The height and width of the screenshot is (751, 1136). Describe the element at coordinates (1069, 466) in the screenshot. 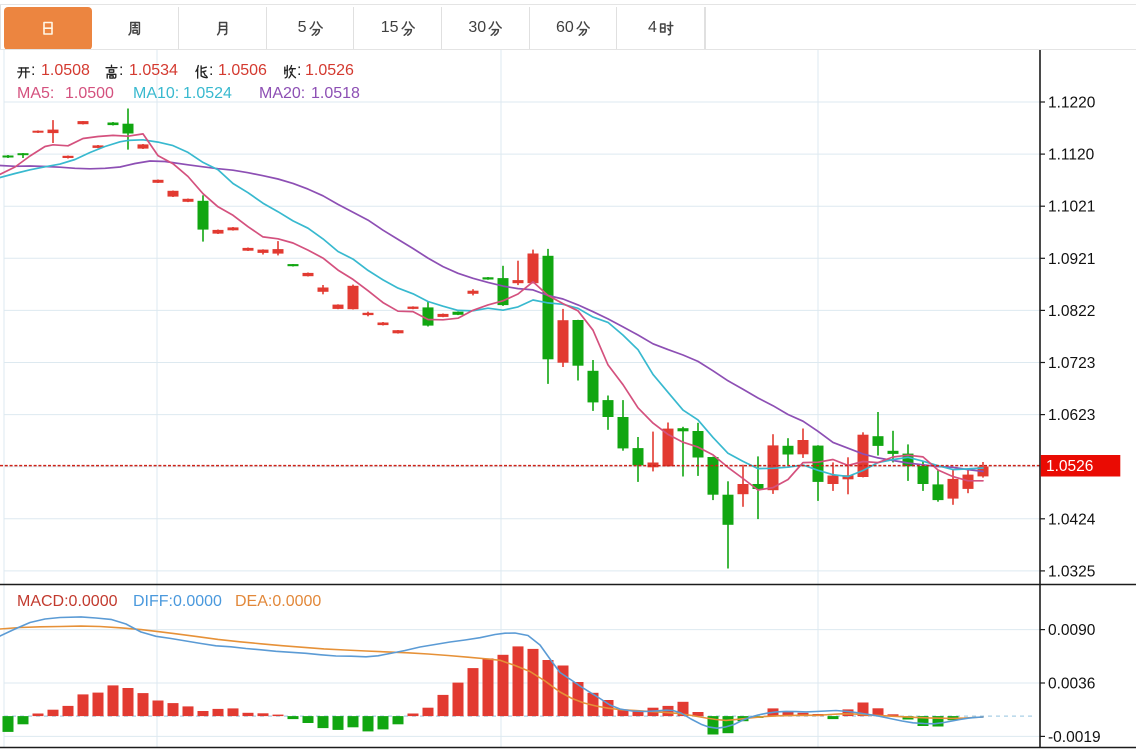

I see `svg-text: 1.0526` at that location.